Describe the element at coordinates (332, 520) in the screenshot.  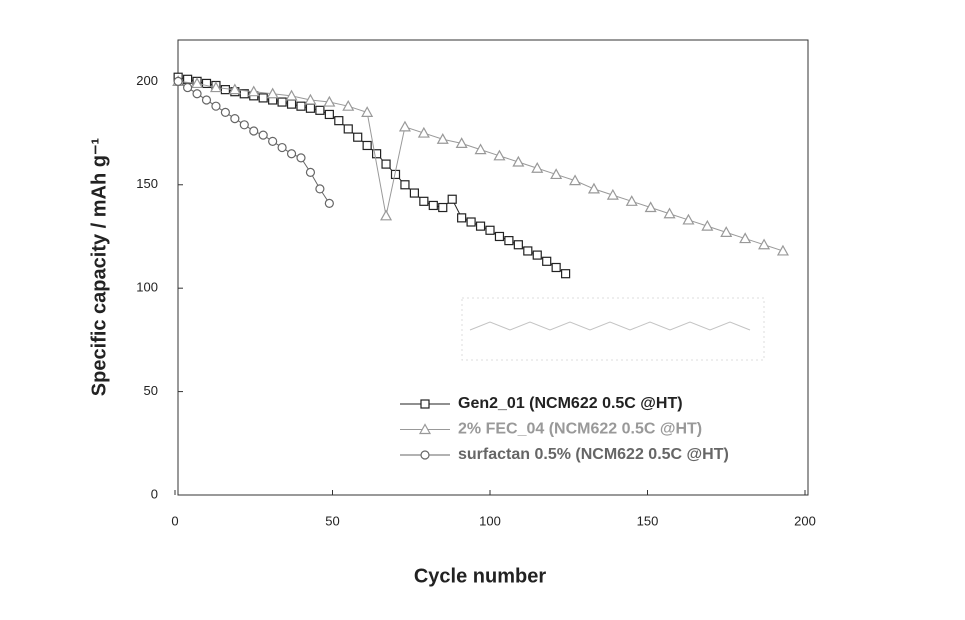
I see `x-tick-label: 50` at that location.